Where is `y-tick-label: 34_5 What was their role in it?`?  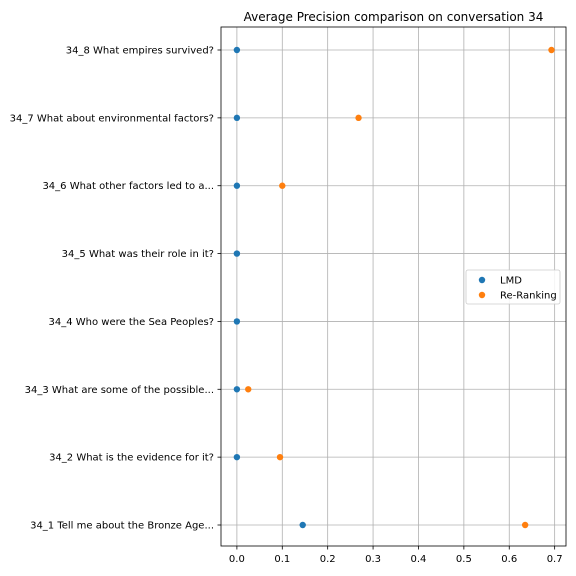
y-tick-label: 34_5 What was their role in it? is located at coordinates (138, 254).